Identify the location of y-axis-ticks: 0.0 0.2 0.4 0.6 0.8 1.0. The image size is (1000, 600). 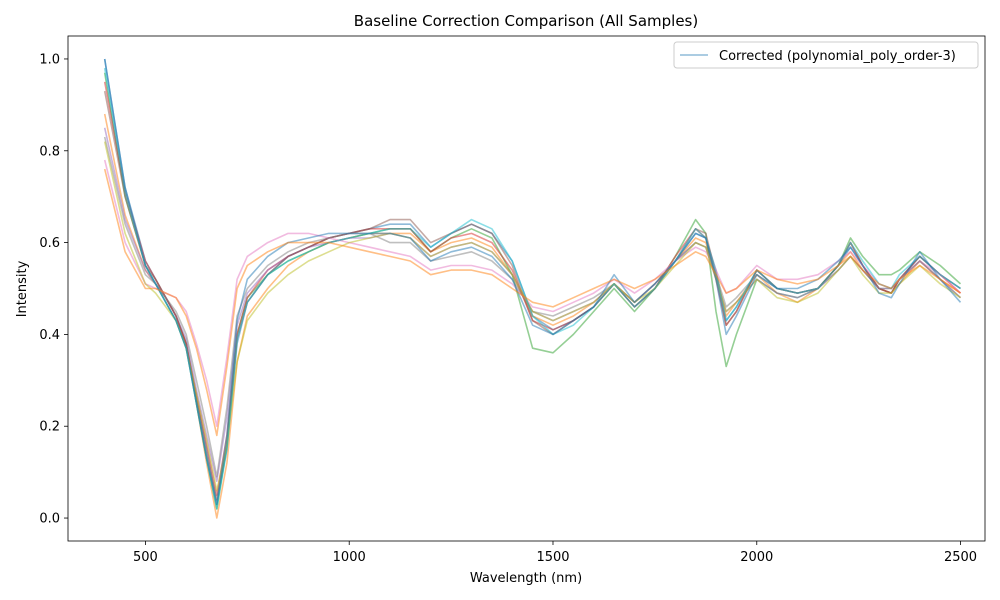
(53, 289).